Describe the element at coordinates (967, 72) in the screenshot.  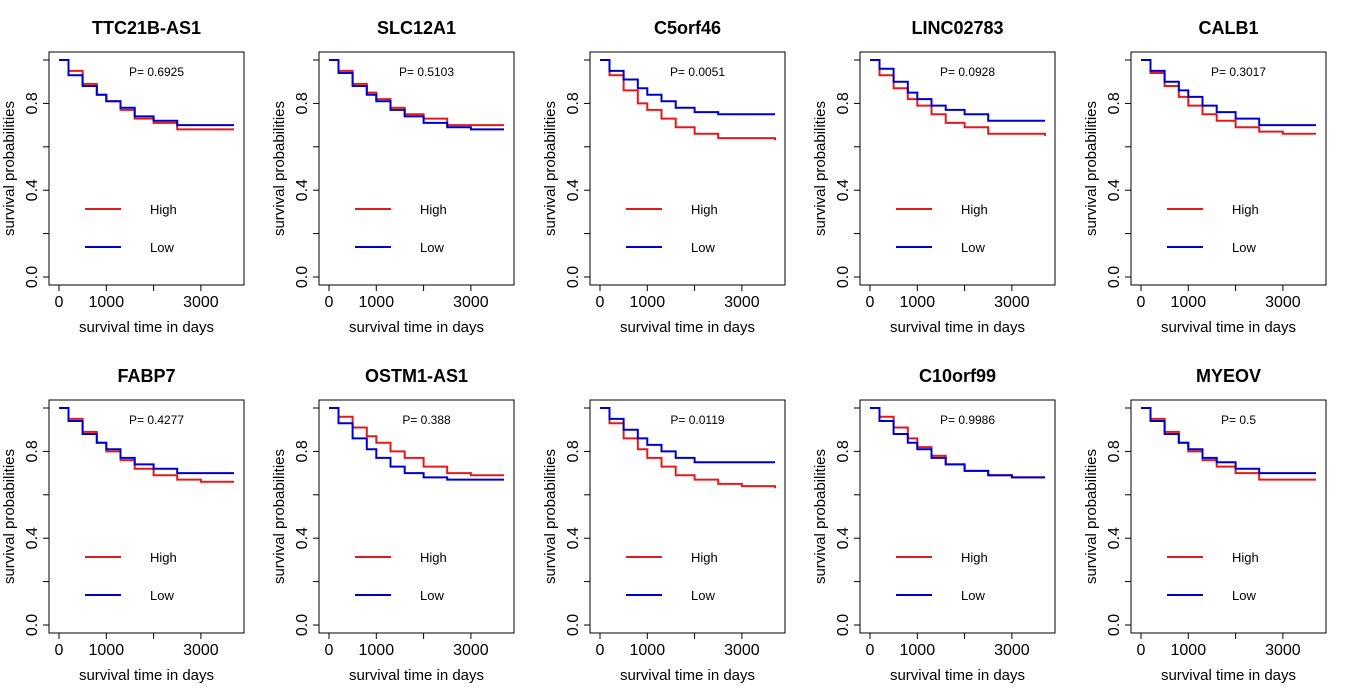
I see `p-value-label: P= 0.0928` at that location.